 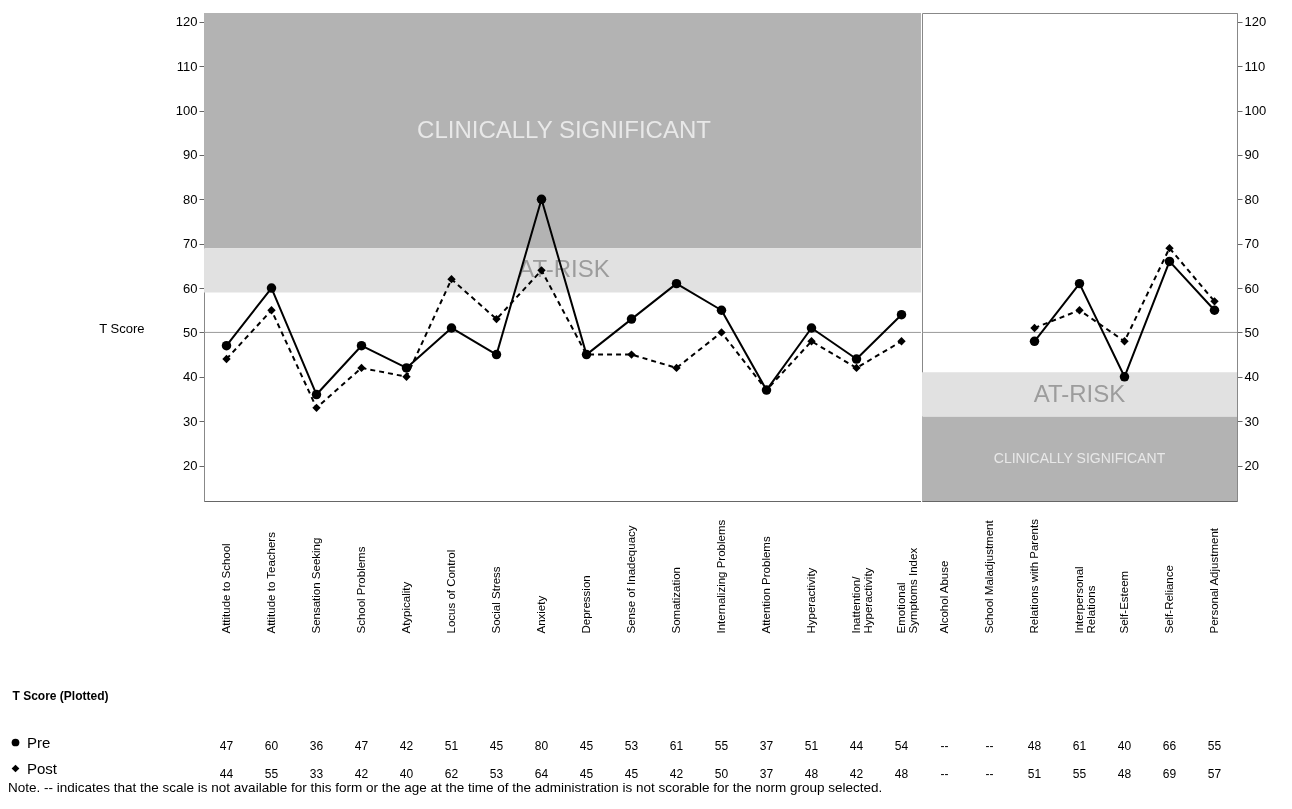 What do you see at coordinates (988, 576) in the screenshot?
I see `x-tick-label: School Maladjustment` at bounding box center [988, 576].